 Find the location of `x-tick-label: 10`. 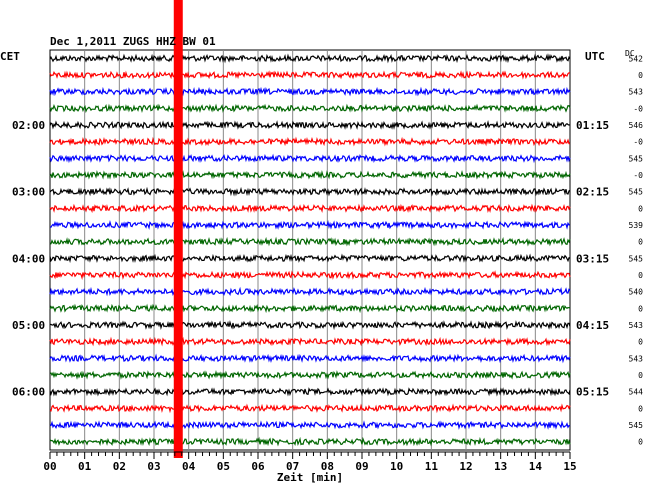

x-tick-label: 10 is located at coordinates (396, 466).